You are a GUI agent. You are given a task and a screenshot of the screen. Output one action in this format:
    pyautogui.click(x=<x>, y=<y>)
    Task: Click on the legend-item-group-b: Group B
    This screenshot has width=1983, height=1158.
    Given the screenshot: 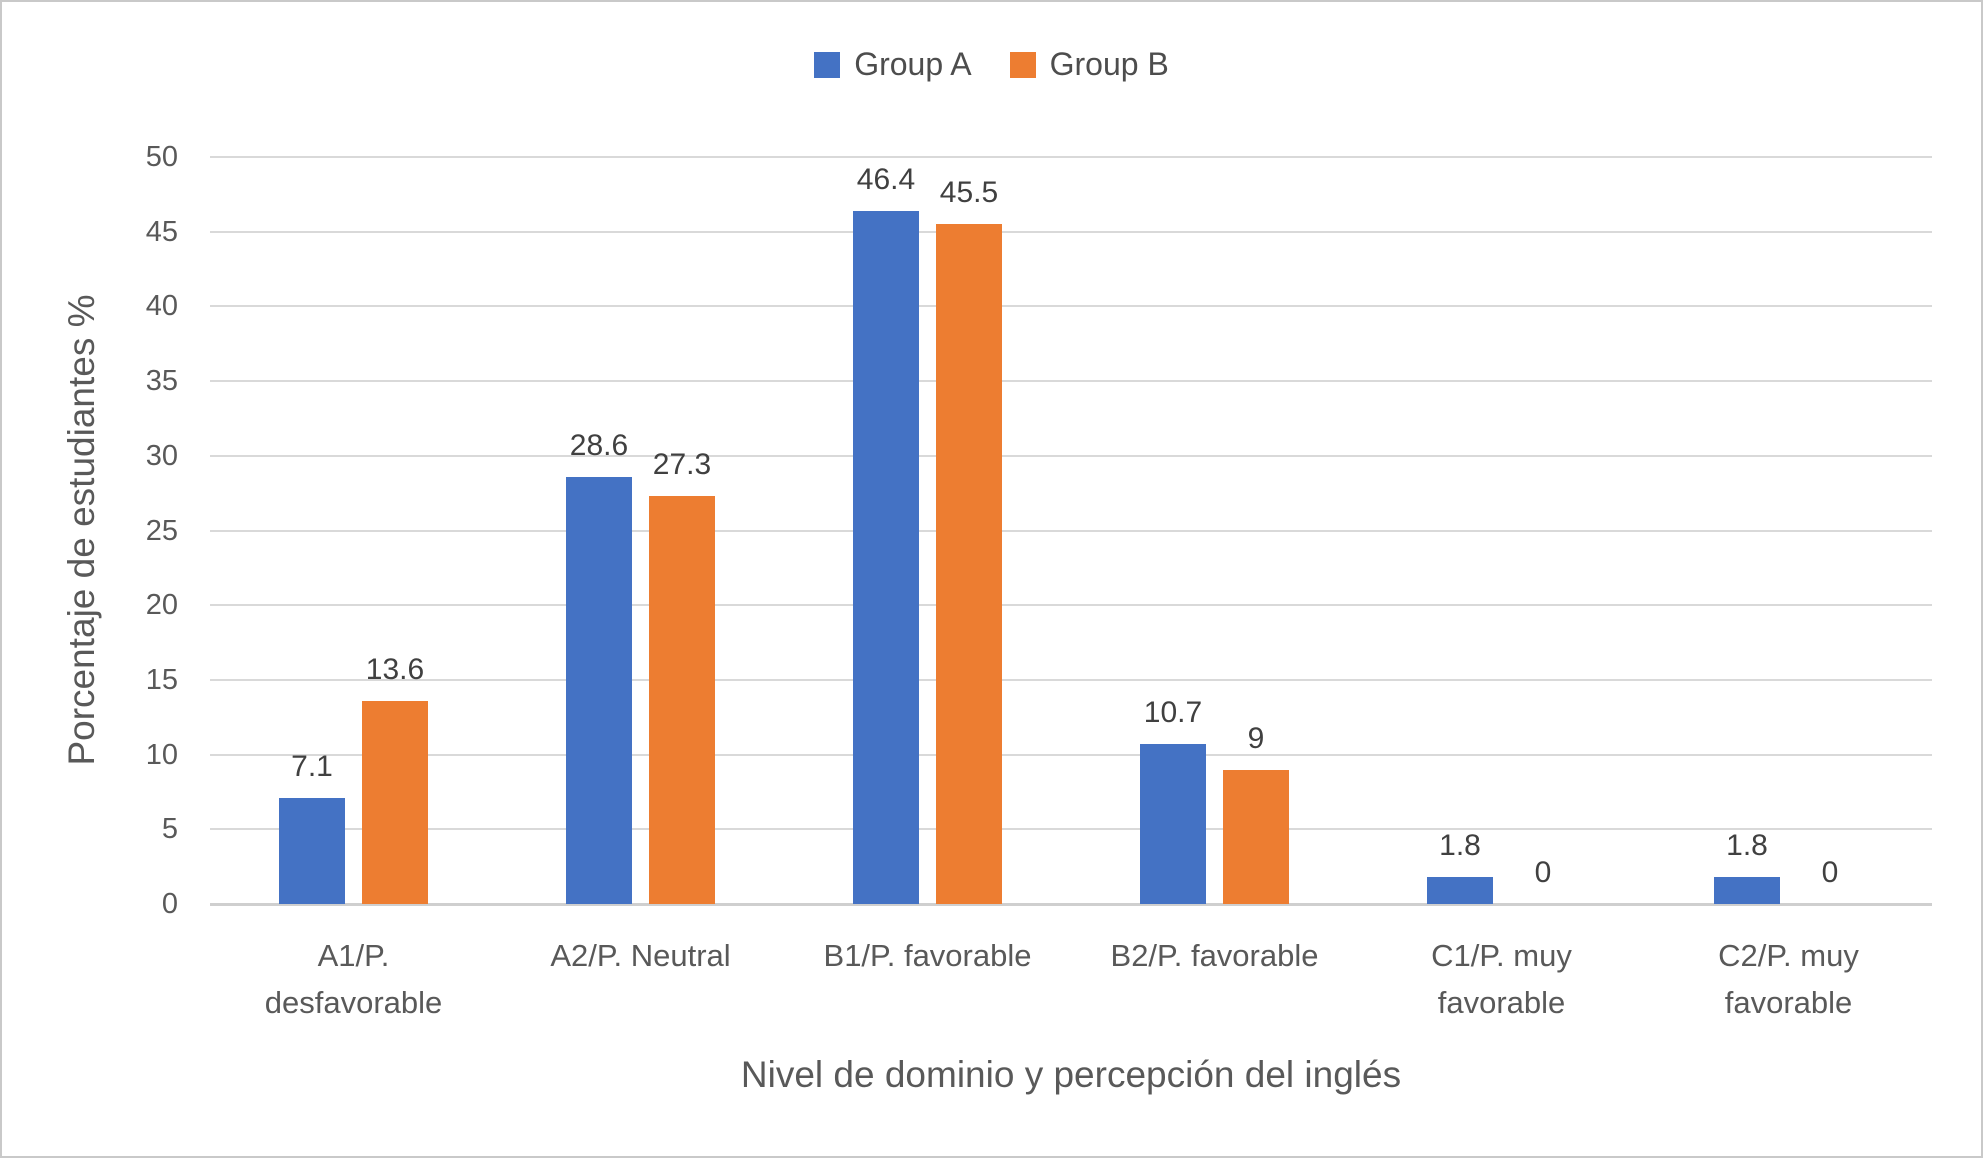 What is the action you would take?
    pyautogui.click(x=1089, y=64)
    